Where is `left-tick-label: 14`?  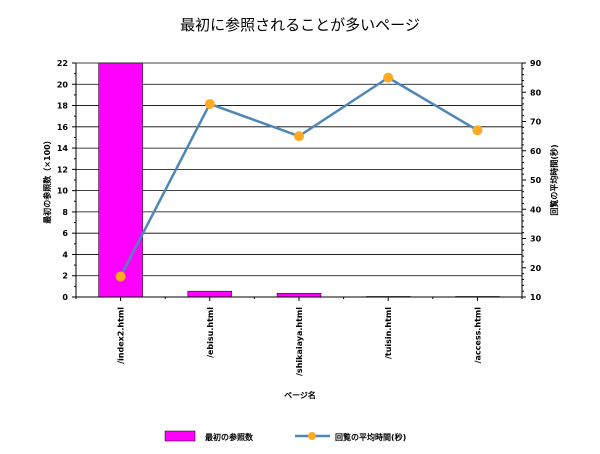 left-tick-label: 14 is located at coordinates (63, 148).